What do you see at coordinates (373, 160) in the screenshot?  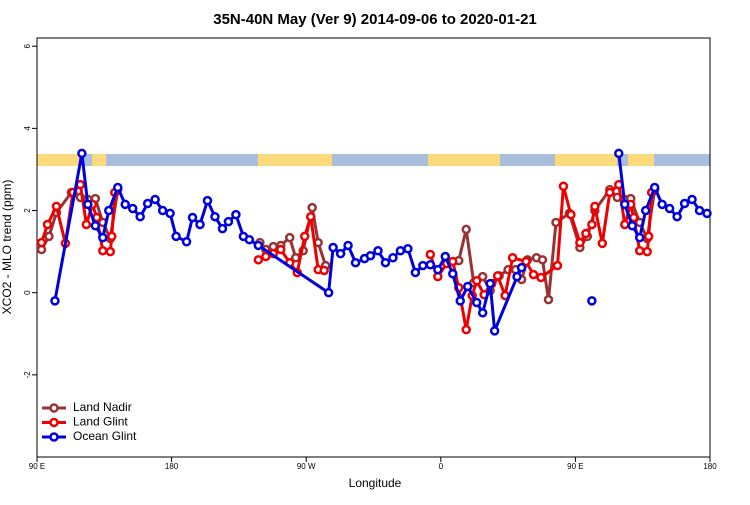 I see `land-ocean-strip` at bounding box center [373, 160].